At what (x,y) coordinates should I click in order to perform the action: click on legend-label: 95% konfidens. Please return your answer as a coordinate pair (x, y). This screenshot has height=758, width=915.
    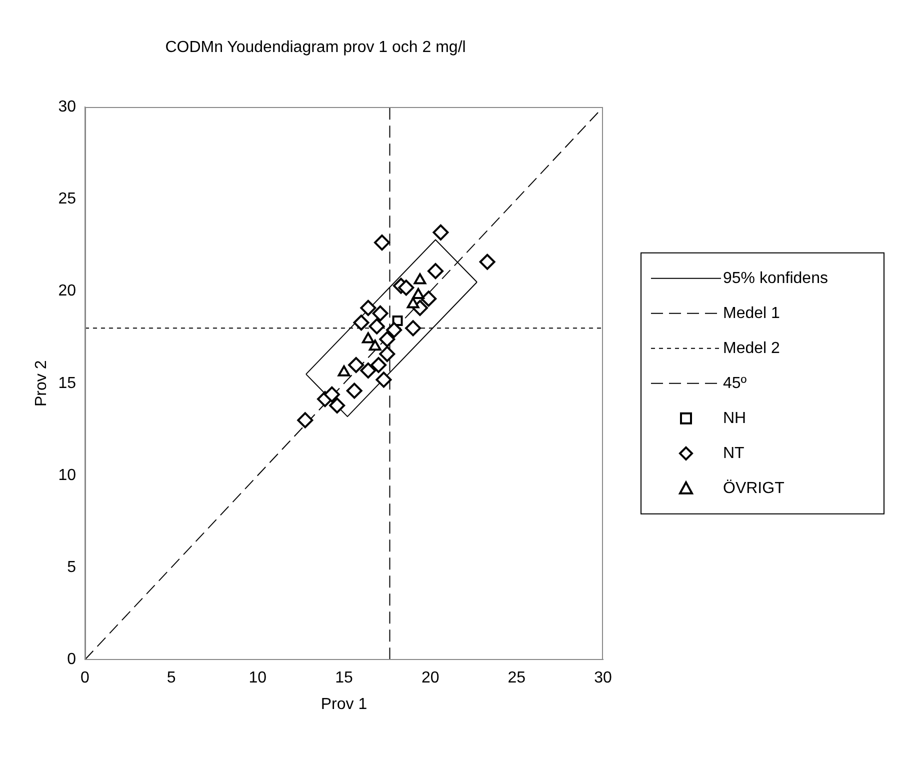
    Looking at the image, I should click on (775, 278).